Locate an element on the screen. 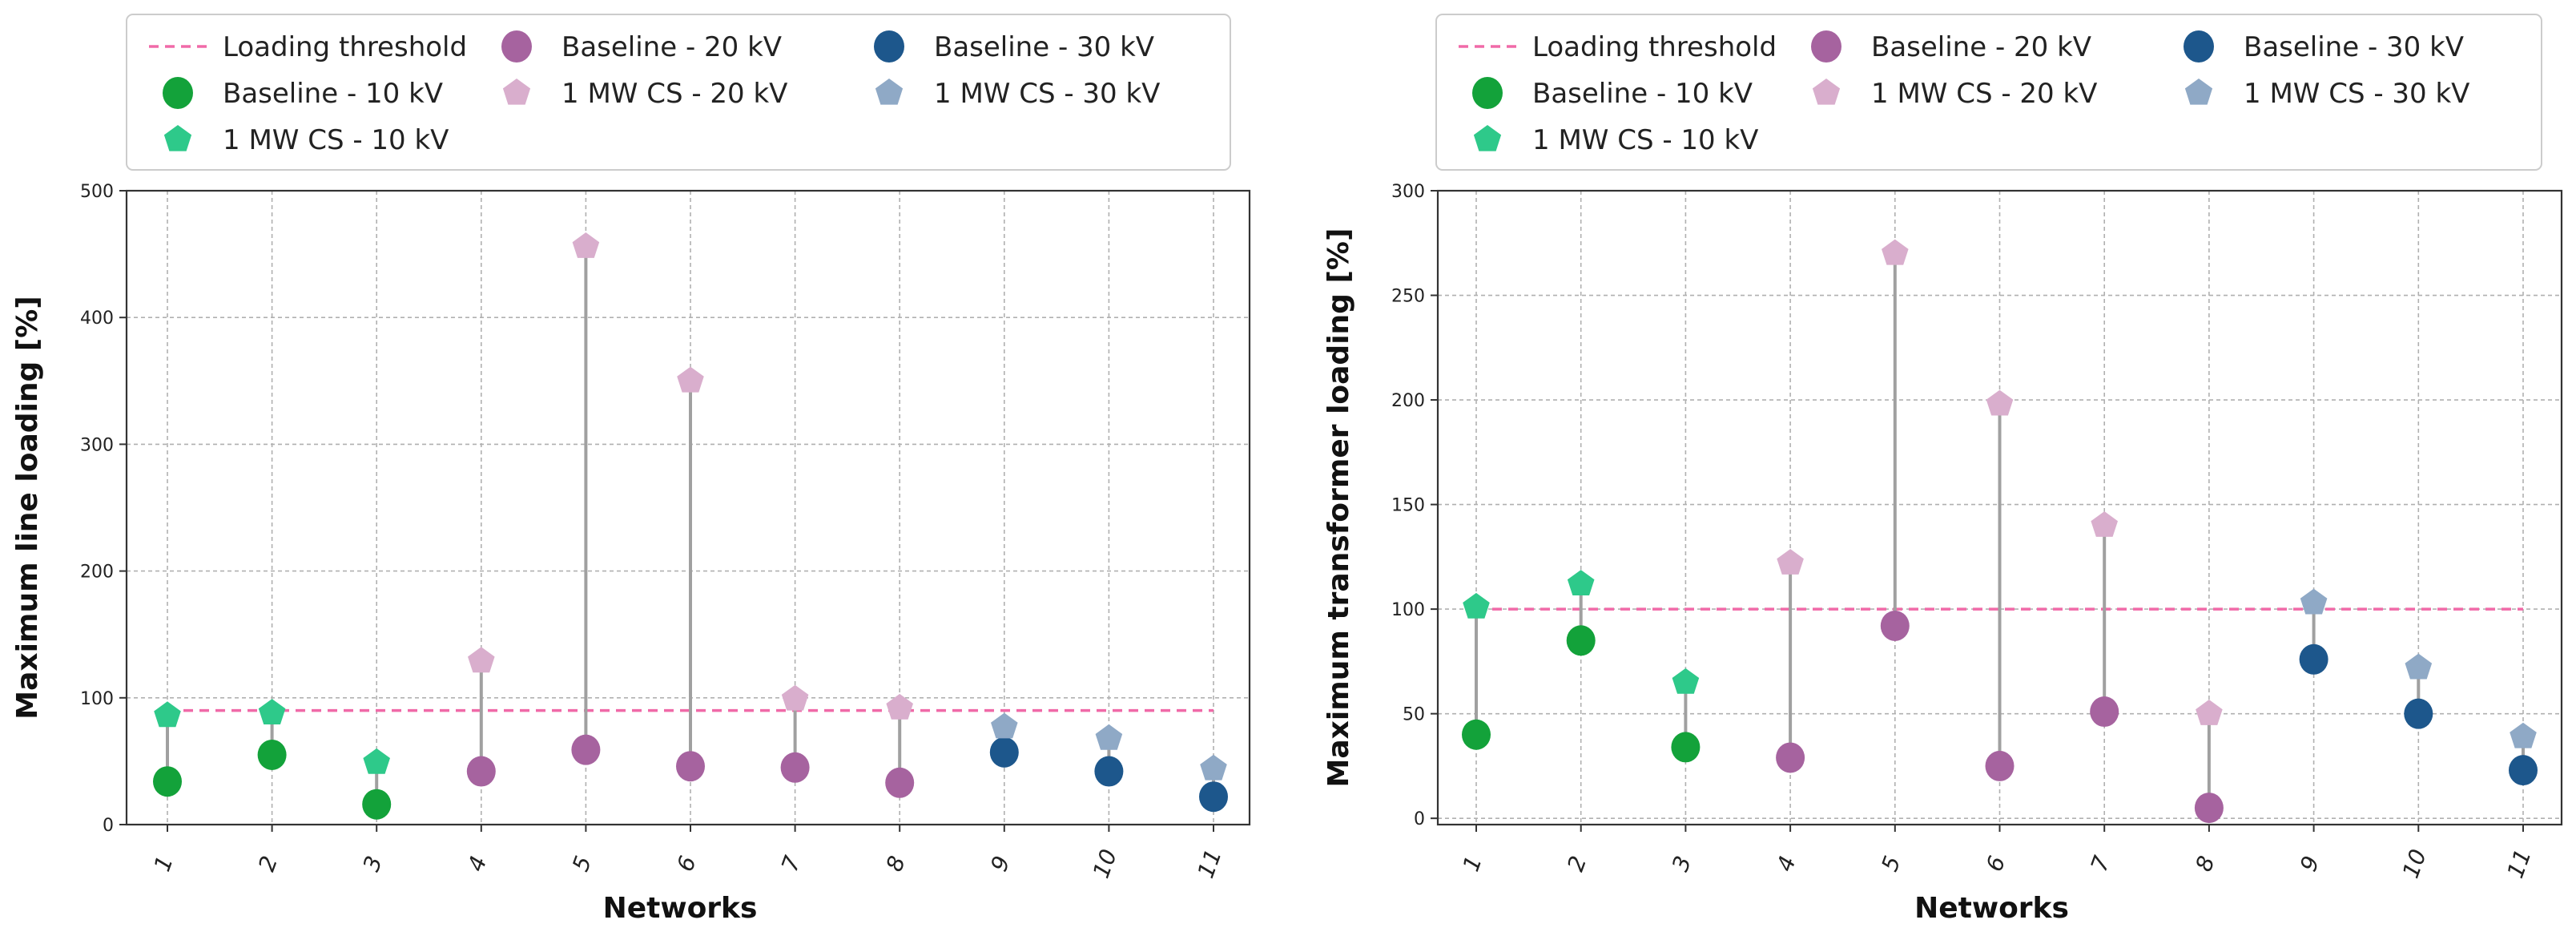 Image resolution: width=2576 pixels, height=948 pixels. y-axis-label: Maximum transformer loading [%] is located at coordinates (1338, 508).